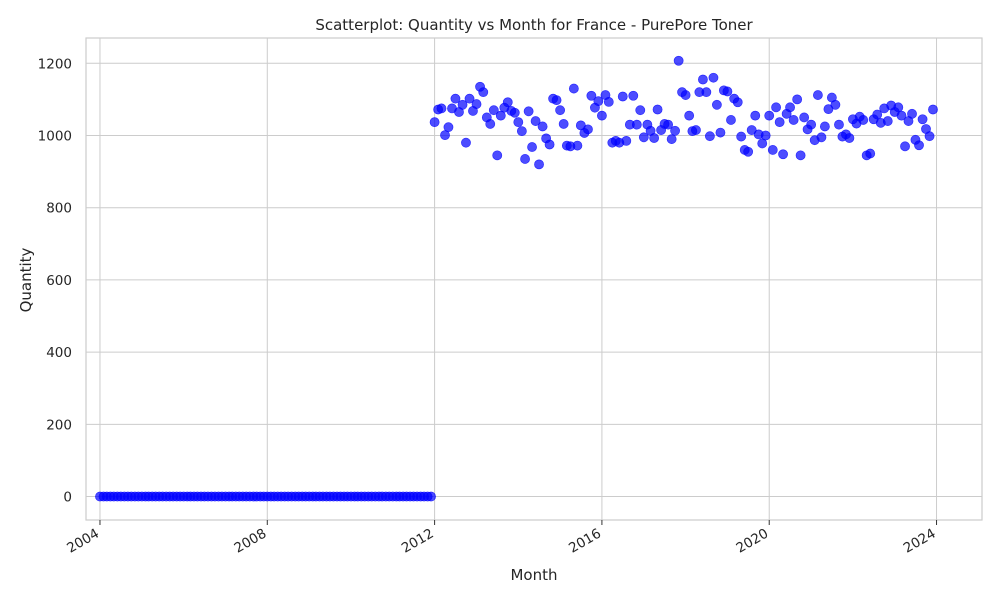  Describe the element at coordinates (55, 64) in the screenshot. I see `y-tick-label: 1200` at that location.